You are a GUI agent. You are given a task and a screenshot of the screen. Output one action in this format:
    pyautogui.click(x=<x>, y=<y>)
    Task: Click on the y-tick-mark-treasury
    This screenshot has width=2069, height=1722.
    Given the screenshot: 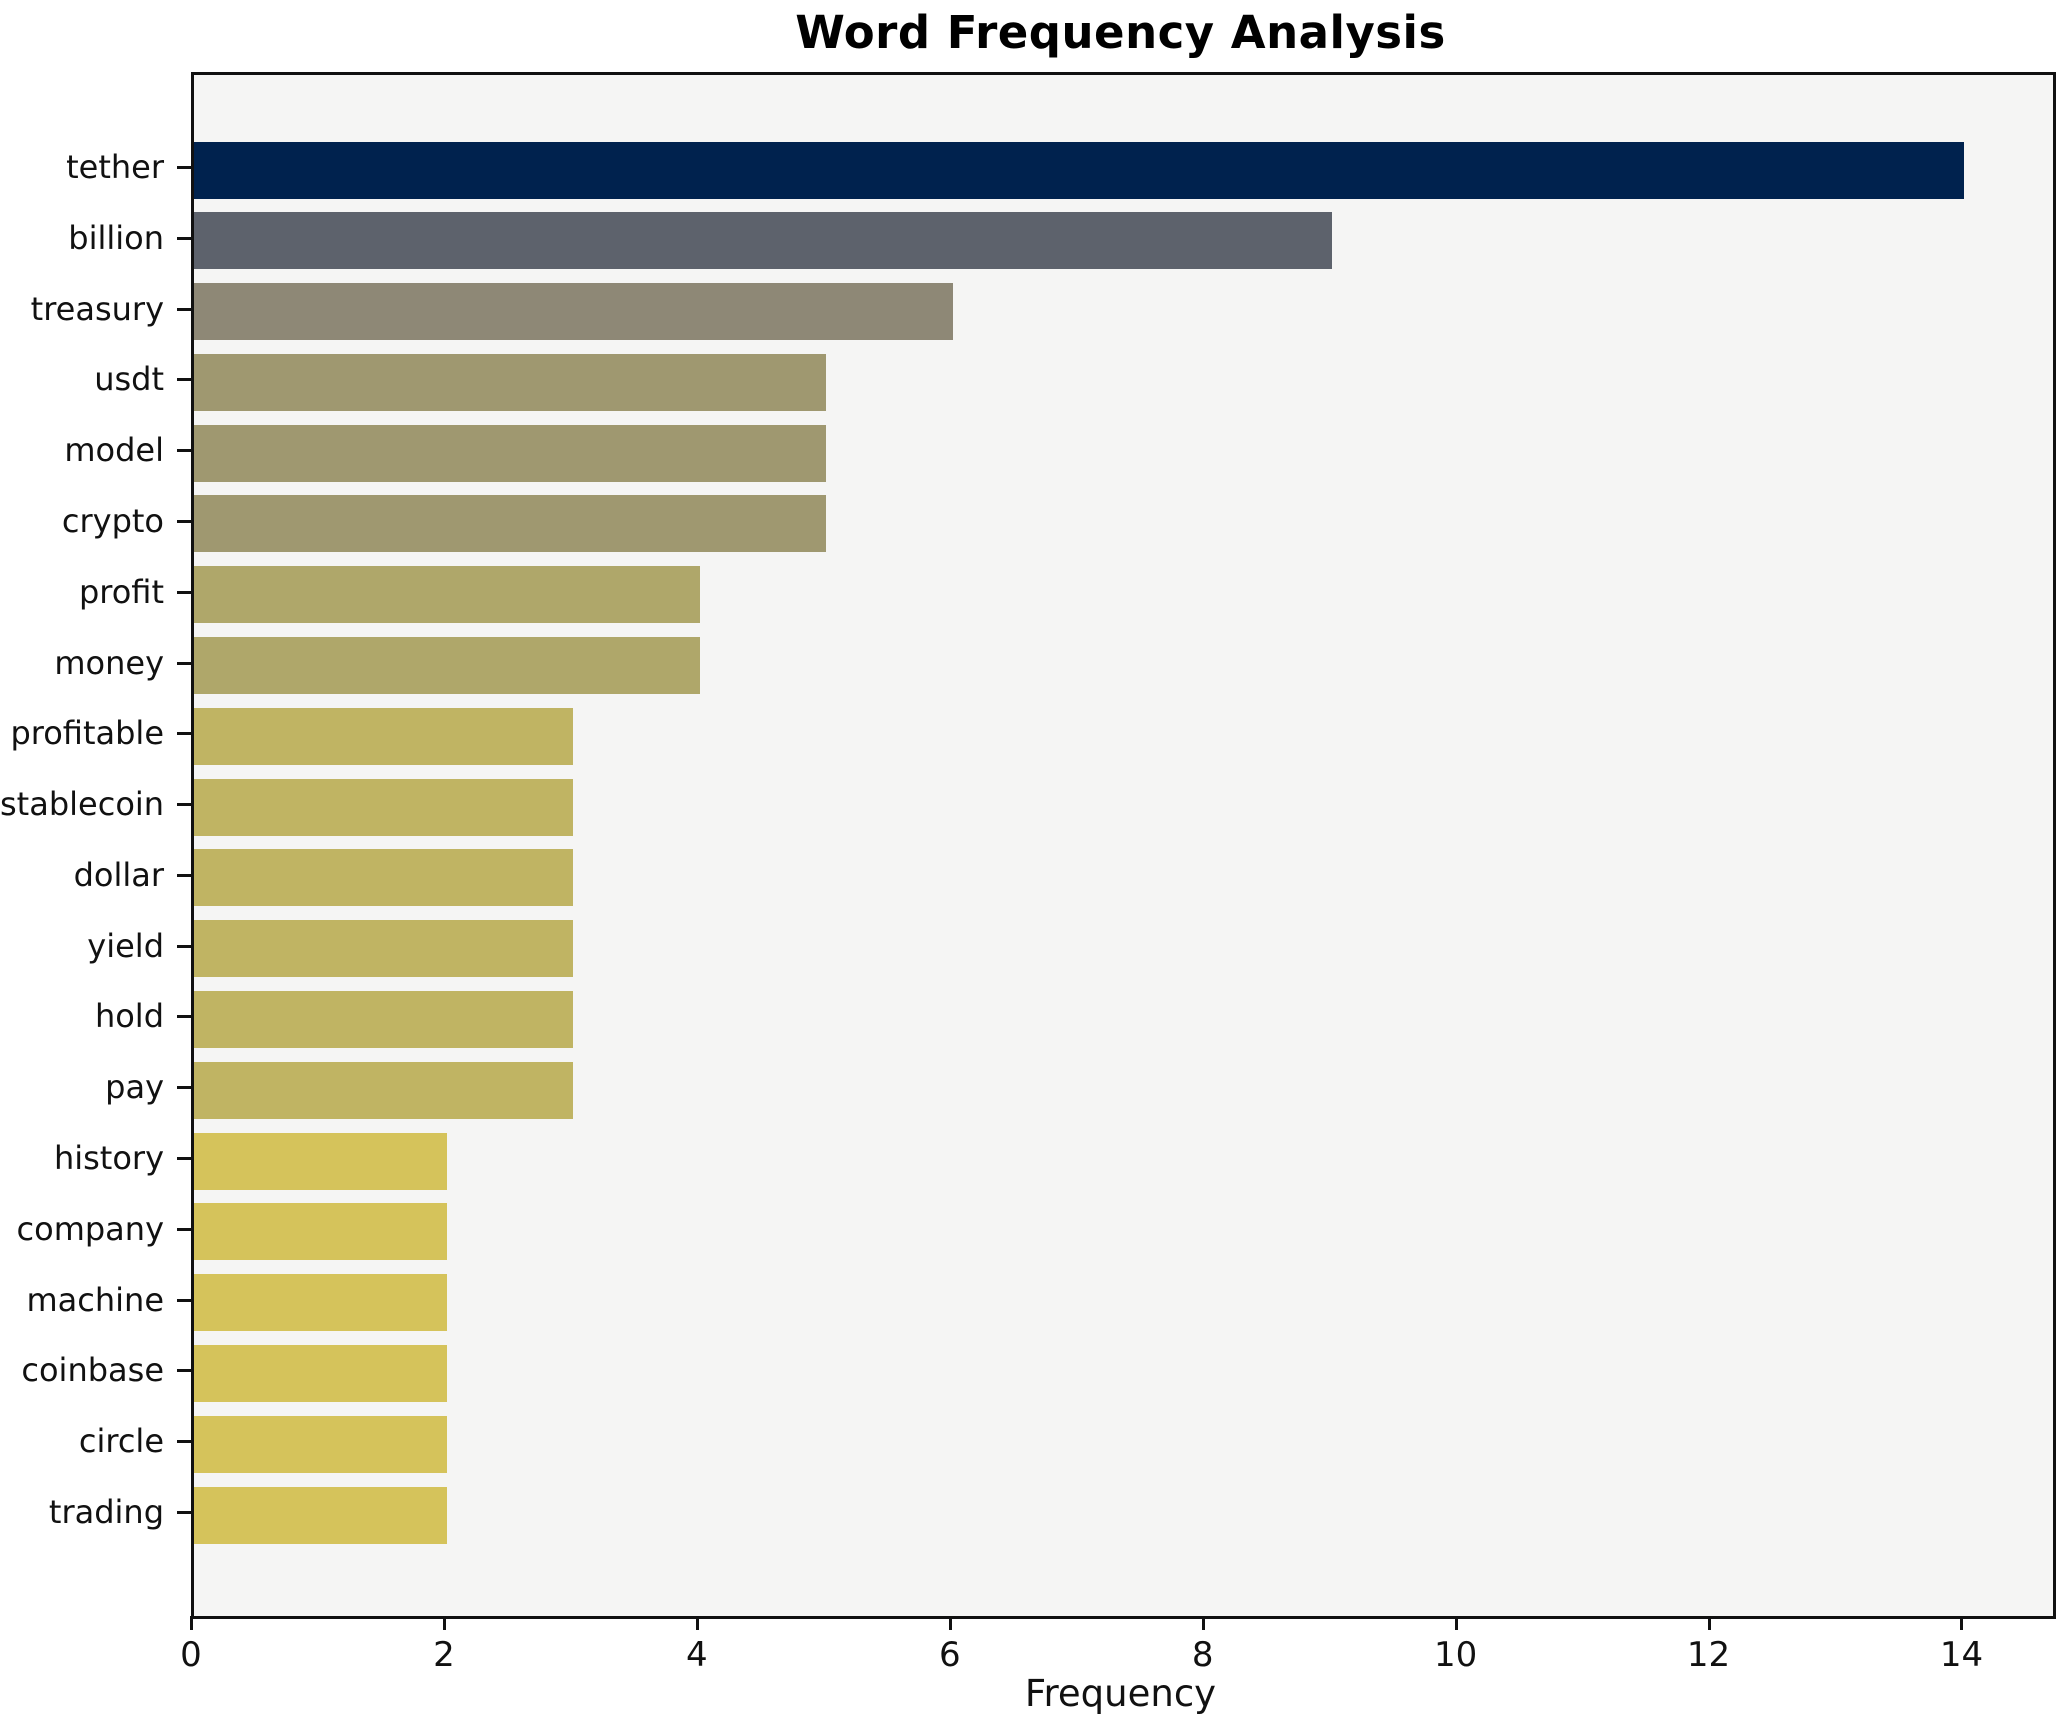 What is the action you would take?
    pyautogui.click(x=184, y=309)
    